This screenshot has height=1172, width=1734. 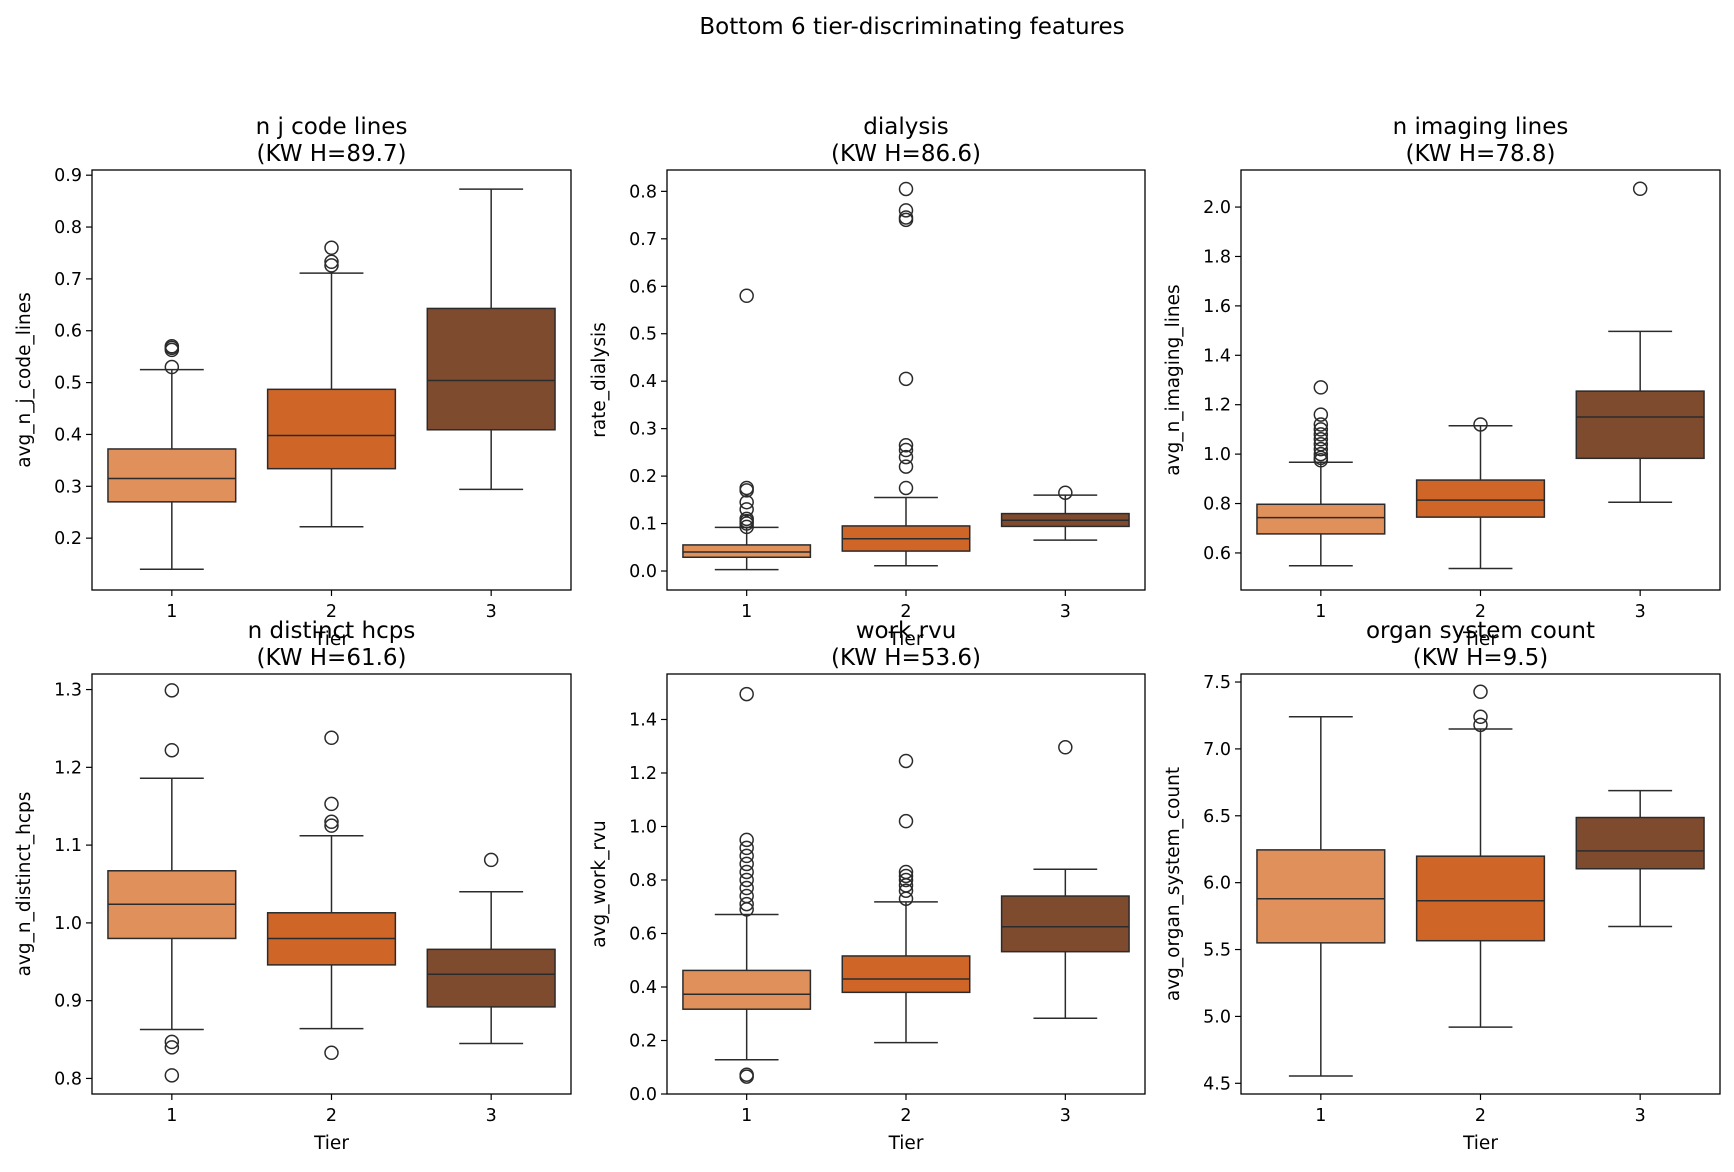 What do you see at coordinates (1217, 683) in the screenshot?
I see `y-tick-label: 7.5` at bounding box center [1217, 683].